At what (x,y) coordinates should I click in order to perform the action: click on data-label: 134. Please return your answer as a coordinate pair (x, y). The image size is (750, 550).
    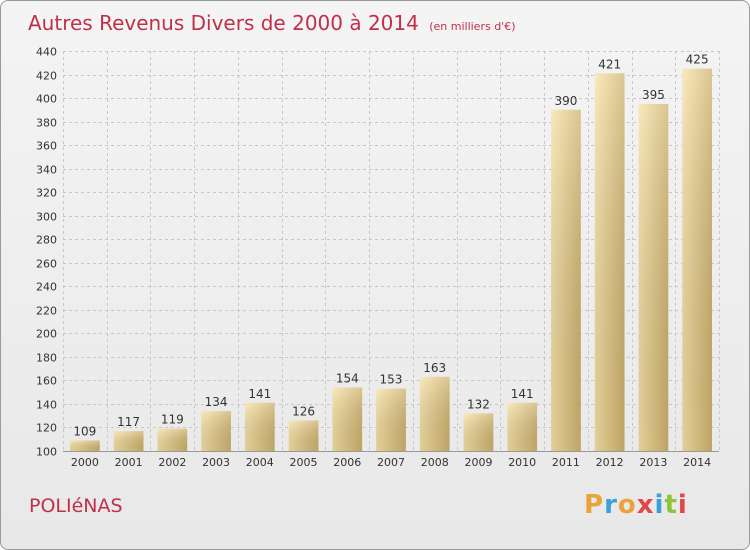
    Looking at the image, I should click on (216, 402).